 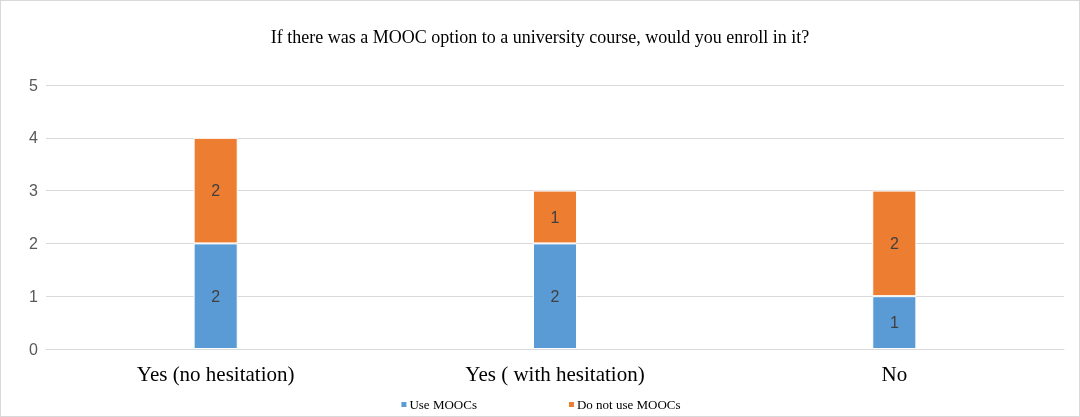 What do you see at coordinates (34, 85) in the screenshot?
I see `y-tick-label: 5` at bounding box center [34, 85].